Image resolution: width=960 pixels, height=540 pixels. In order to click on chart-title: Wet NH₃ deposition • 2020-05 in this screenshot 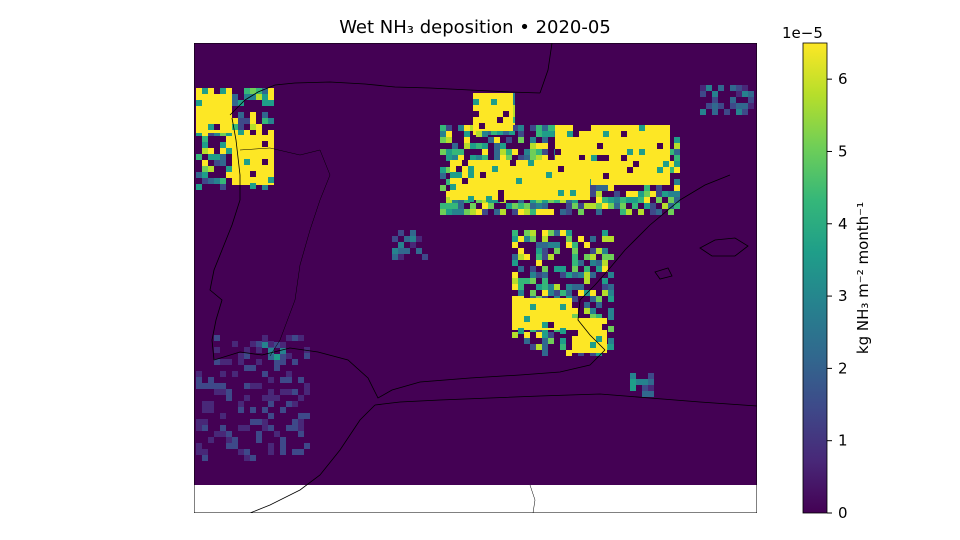, I will do `click(475, 27)`.